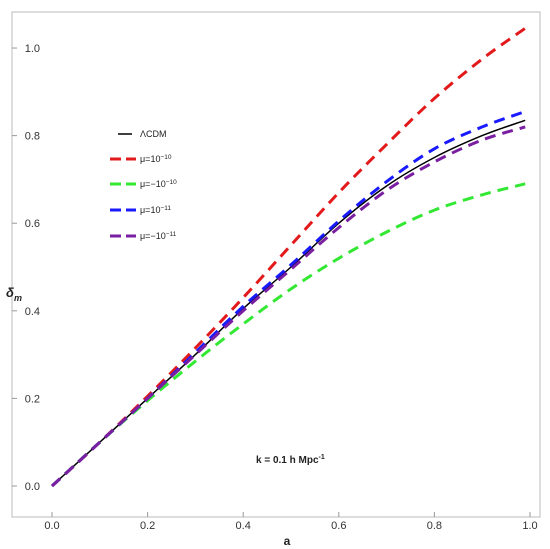  I want to click on x-tick-label: 1.0, so click(529, 526).